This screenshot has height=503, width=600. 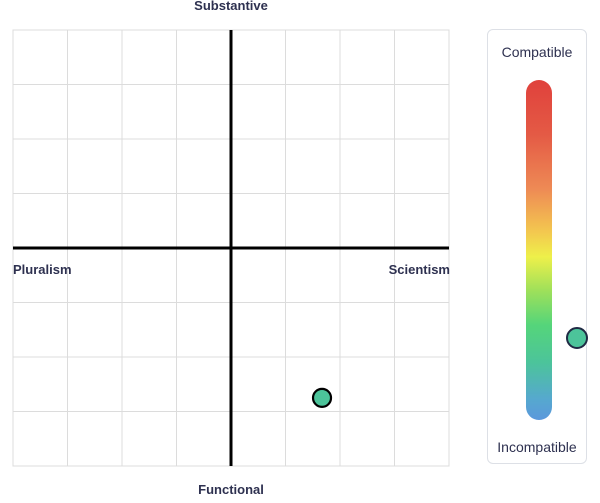 I want to click on points, so click(x=322, y=397).